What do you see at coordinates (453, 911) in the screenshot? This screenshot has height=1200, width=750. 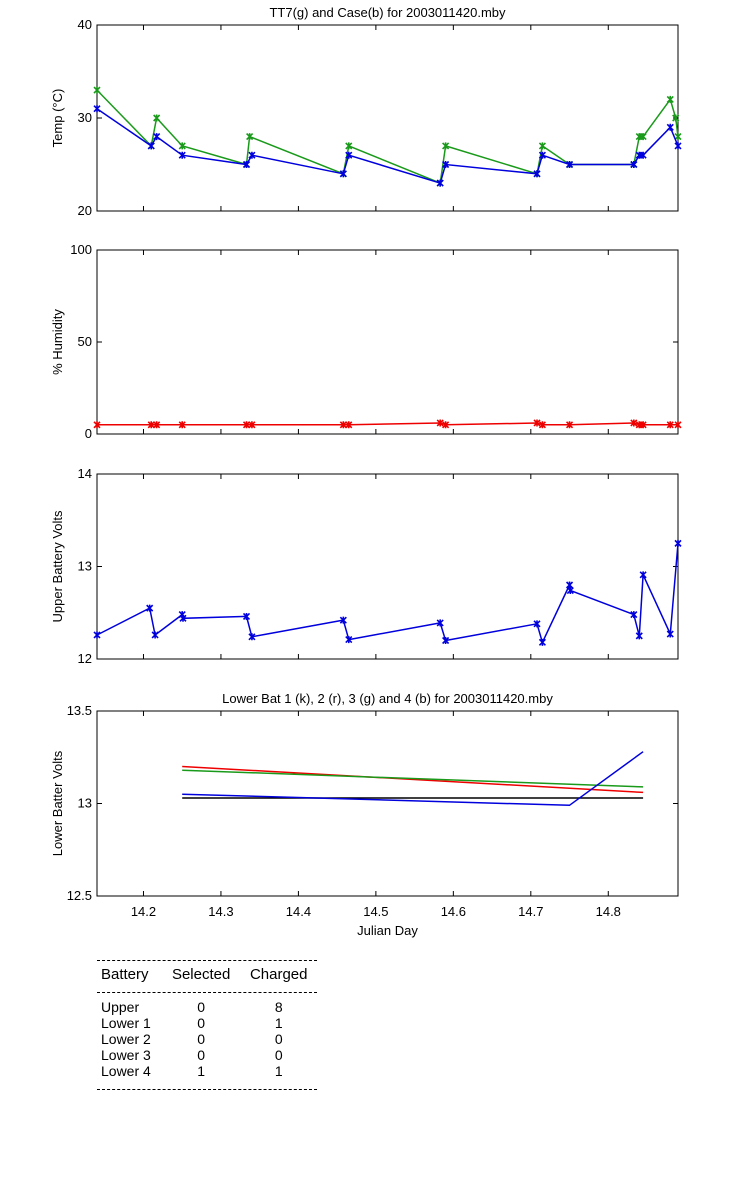 I see `x-tick-label: 14.6` at bounding box center [453, 911].